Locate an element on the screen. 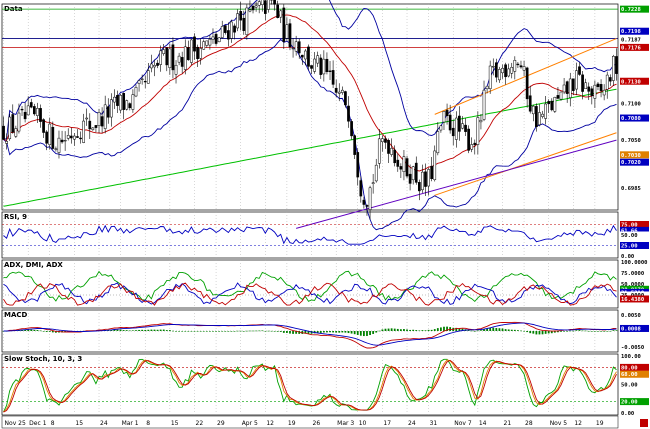 This screenshot has height=429, width=650. x-tick-label: 10 is located at coordinates (363, 423).